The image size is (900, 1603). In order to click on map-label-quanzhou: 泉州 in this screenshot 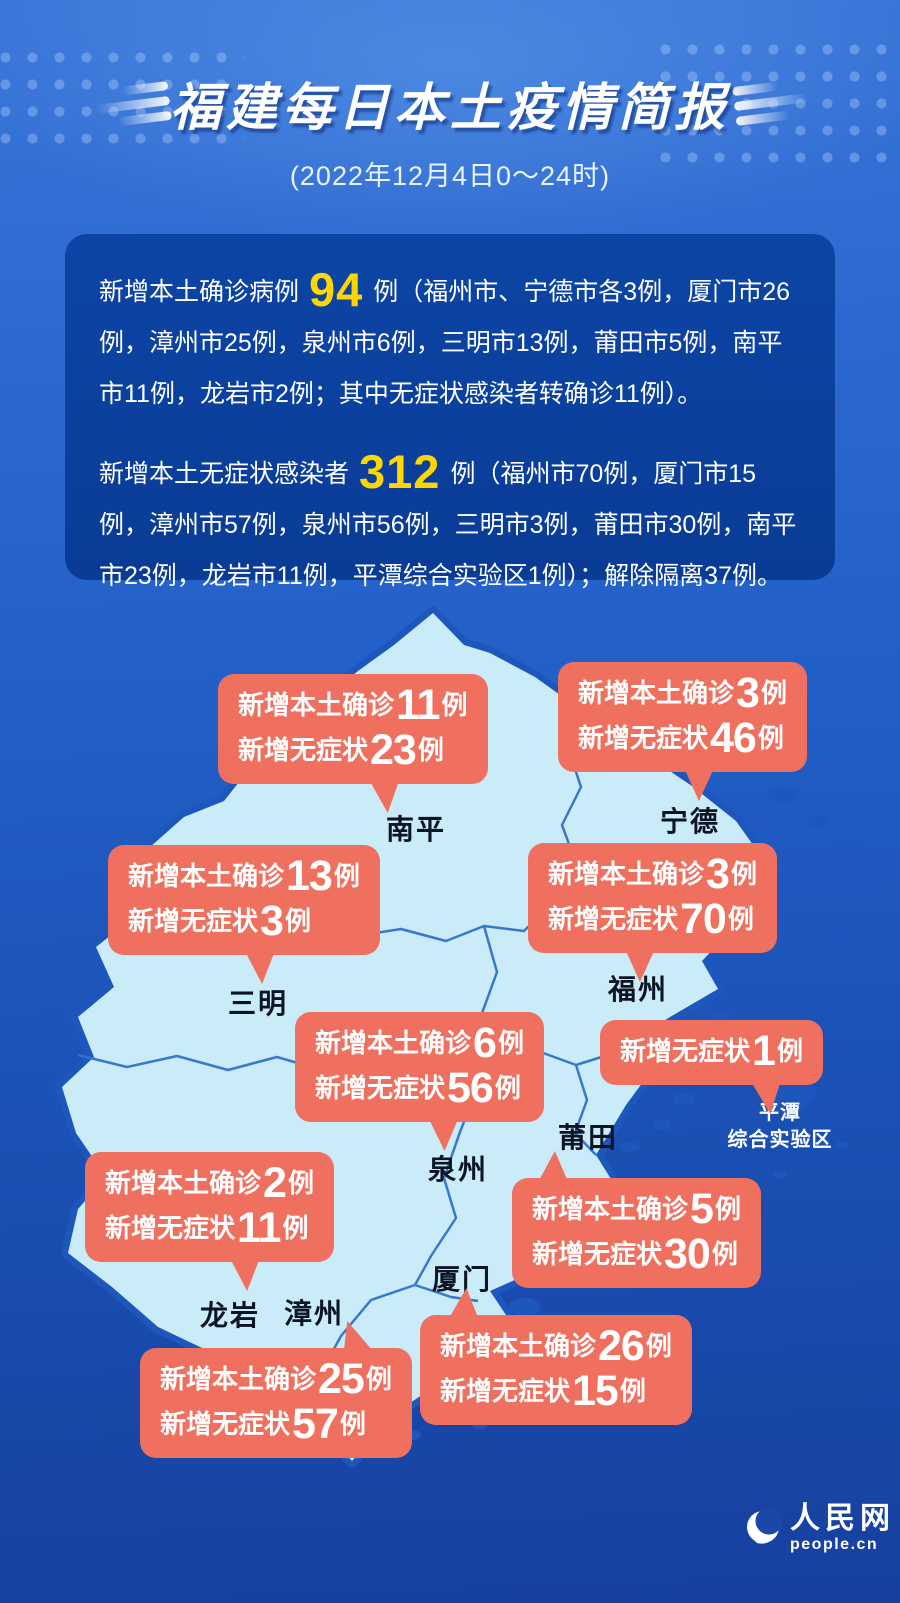, I will do `click(458, 1169)`.